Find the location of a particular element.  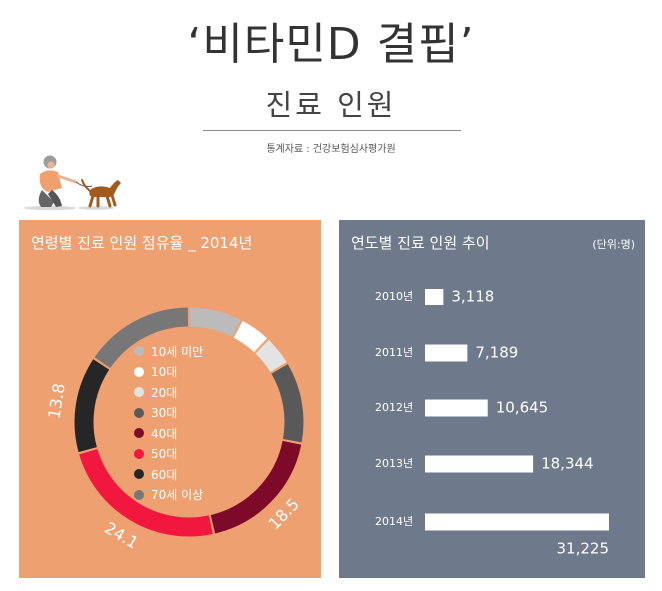

legend-label: 20대 is located at coordinates (164, 392).